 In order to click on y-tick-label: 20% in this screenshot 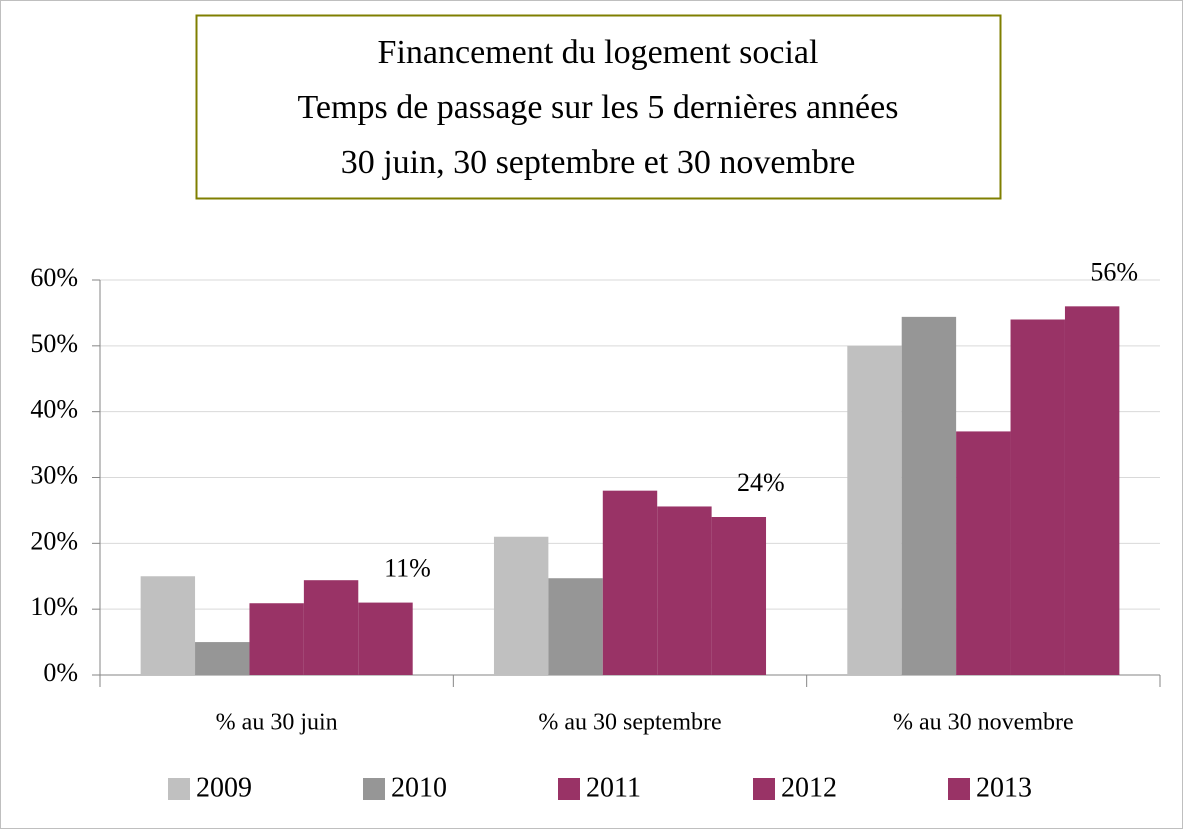, I will do `click(54, 540)`.